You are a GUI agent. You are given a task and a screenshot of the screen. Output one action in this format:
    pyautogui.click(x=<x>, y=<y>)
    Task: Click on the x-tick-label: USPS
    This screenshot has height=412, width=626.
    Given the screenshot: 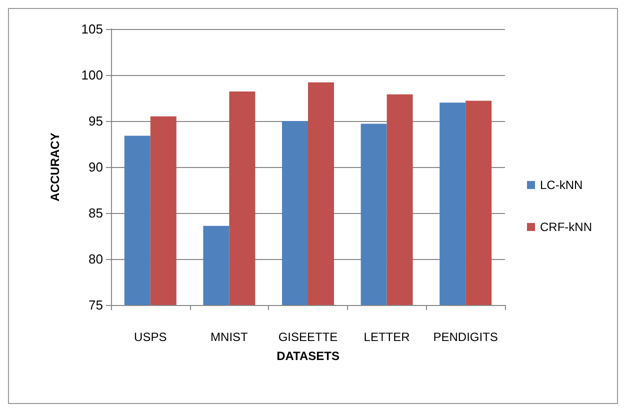 What is the action you would take?
    pyautogui.click(x=150, y=337)
    